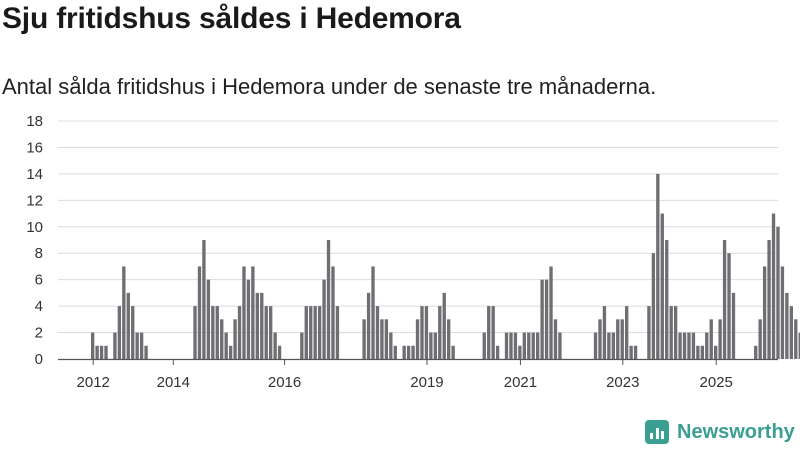  Describe the element at coordinates (716, 382) in the screenshot. I see `x-tick-label: 2025` at that location.